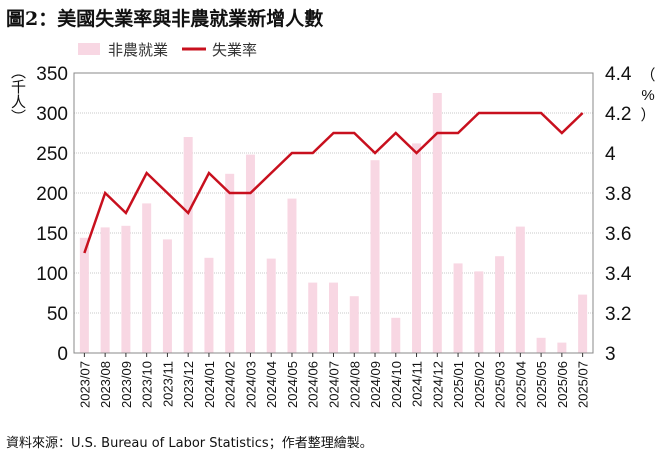 This screenshot has height=458, width=662. Describe the element at coordinates (458, 384) in the screenshot. I see `x-tick-label: 2025/01` at that location.